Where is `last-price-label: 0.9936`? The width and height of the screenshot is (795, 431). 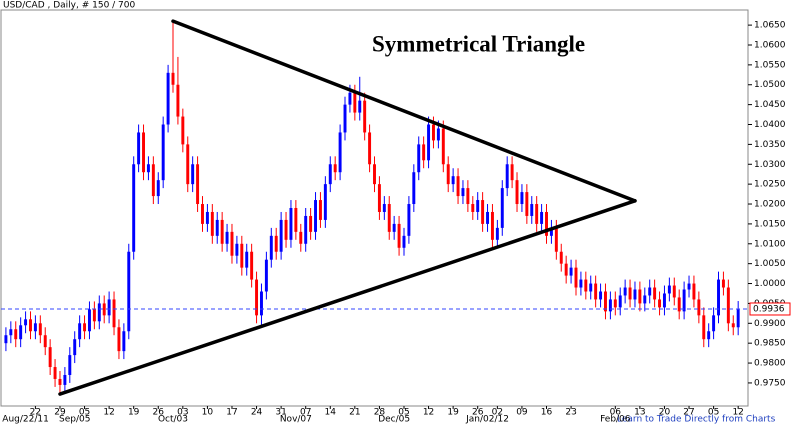 last-price-label: 0.9936 is located at coordinates (769, 309).